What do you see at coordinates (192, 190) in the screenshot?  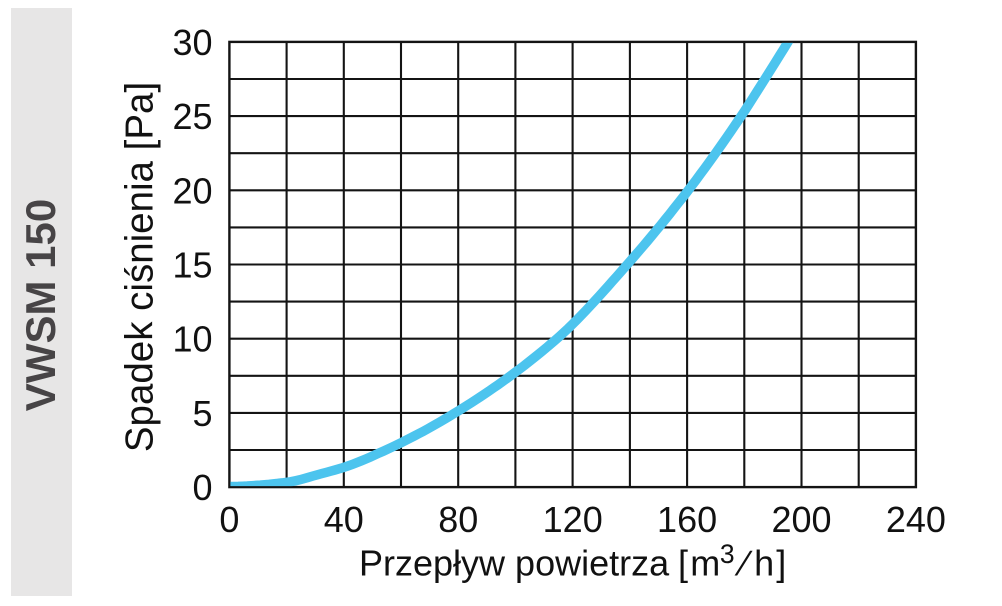 I see `svg-text: 20` at bounding box center [192, 190].